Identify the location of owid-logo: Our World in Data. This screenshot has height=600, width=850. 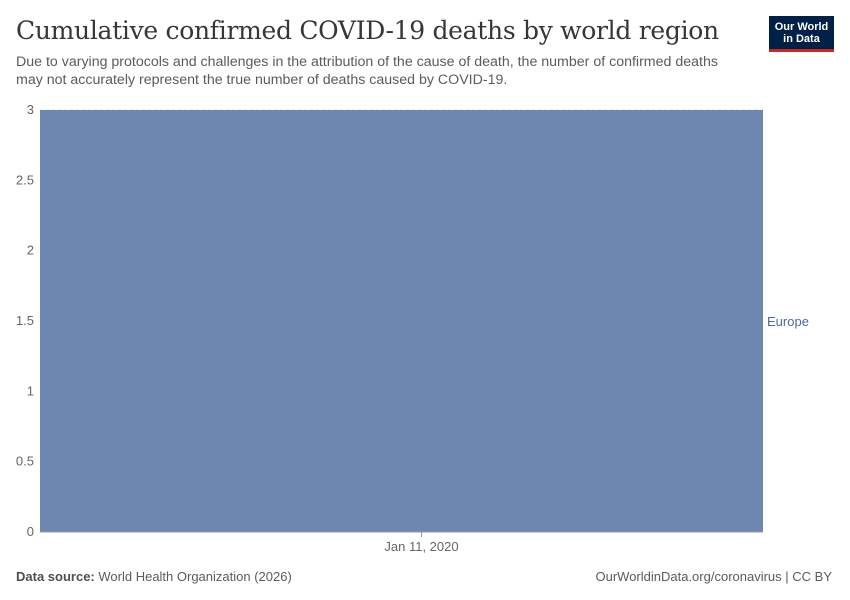
(801, 34).